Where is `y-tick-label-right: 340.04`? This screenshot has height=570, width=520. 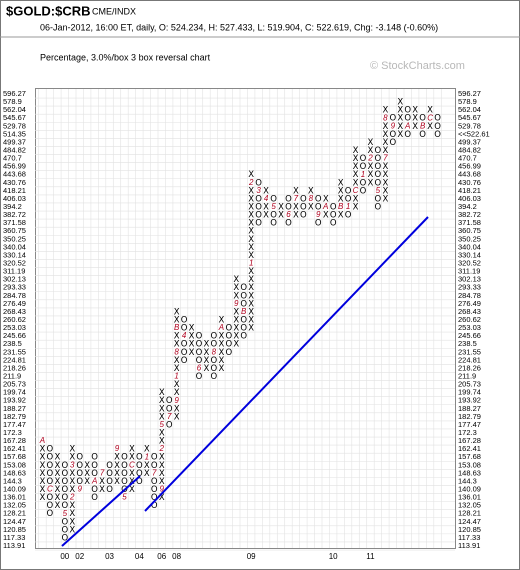 y-tick-label-right: 340.04 is located at coordinates (469, 246).